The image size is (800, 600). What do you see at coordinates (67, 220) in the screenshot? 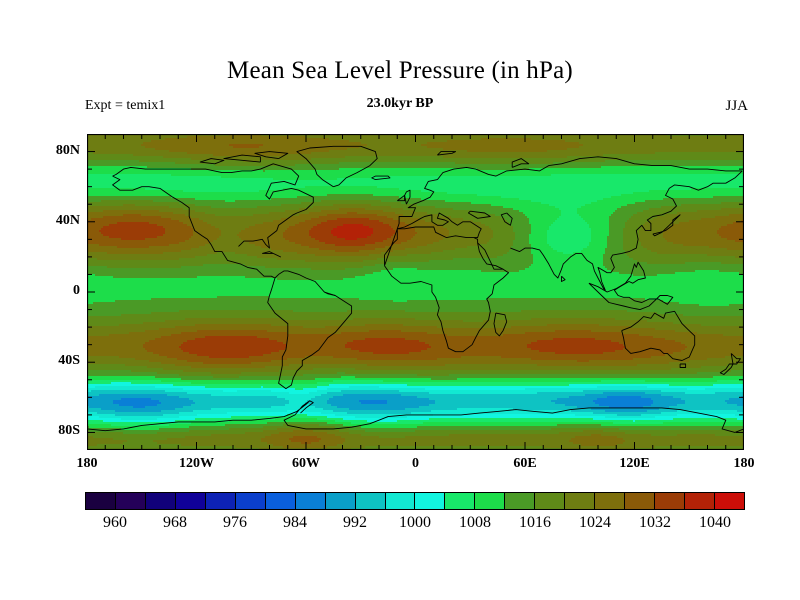
I see `y-tick-label: 40N` at bounding box center [67, 220].